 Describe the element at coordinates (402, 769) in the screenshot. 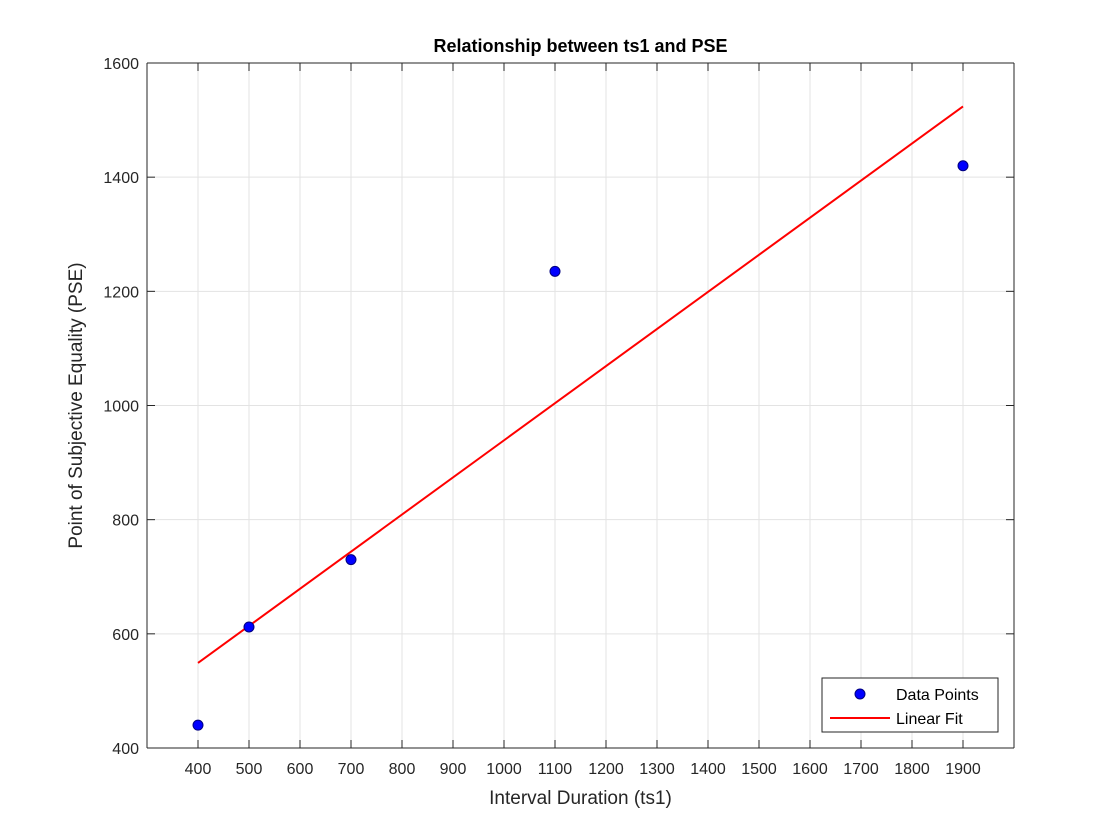

I see `x-tick-label: 800` at that location.